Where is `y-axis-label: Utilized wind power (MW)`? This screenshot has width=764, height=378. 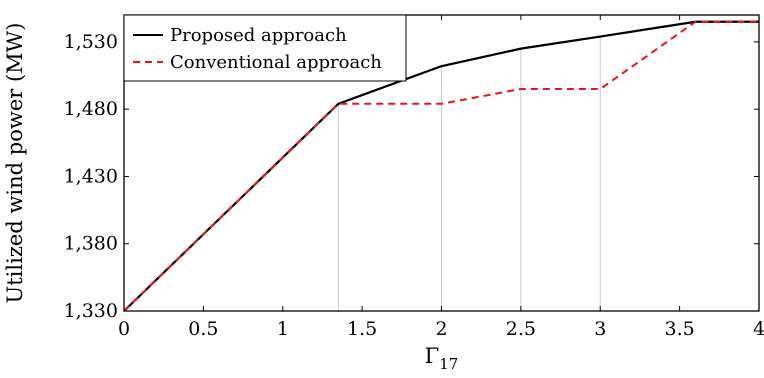 y-axis-label: Utilized wind power (MW) is located at coordinates (15, 163).